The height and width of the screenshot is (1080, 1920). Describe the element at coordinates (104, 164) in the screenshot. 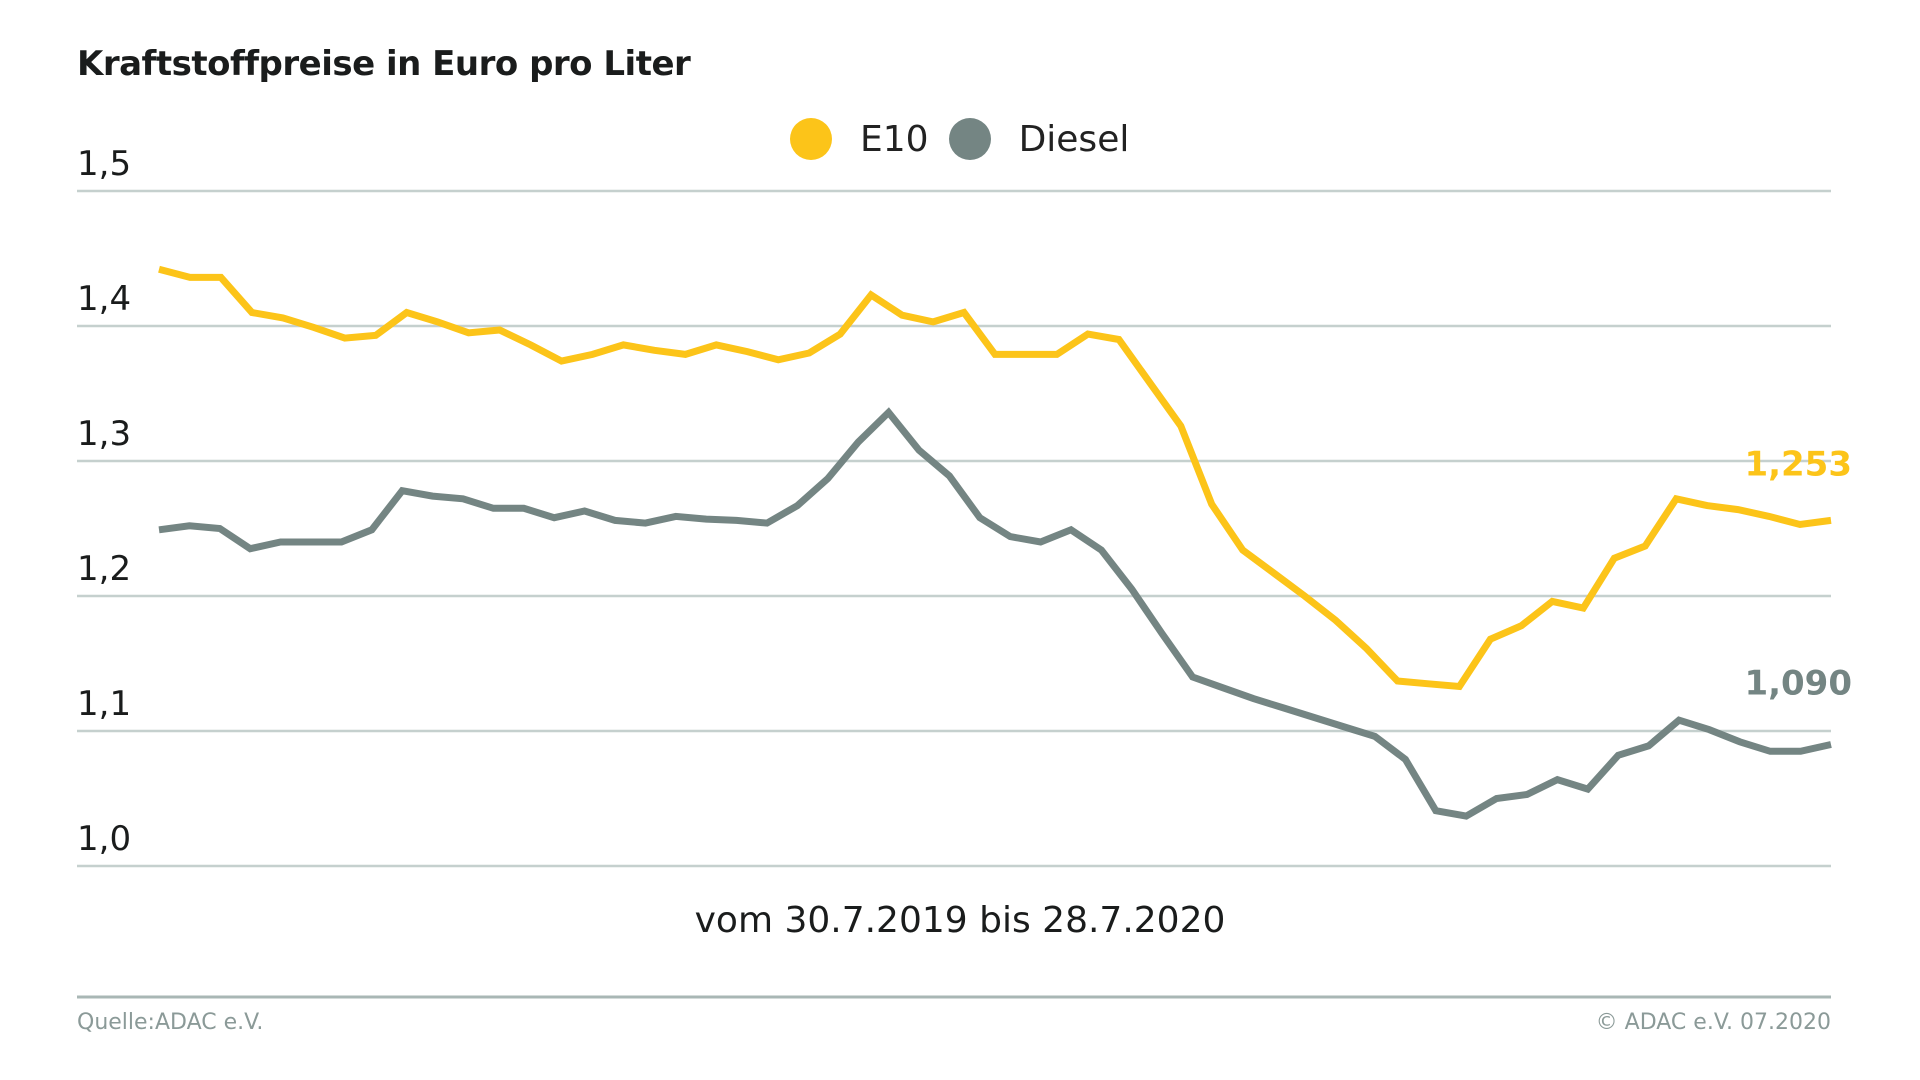

I see `y-tick-label: 1,5` at that location.